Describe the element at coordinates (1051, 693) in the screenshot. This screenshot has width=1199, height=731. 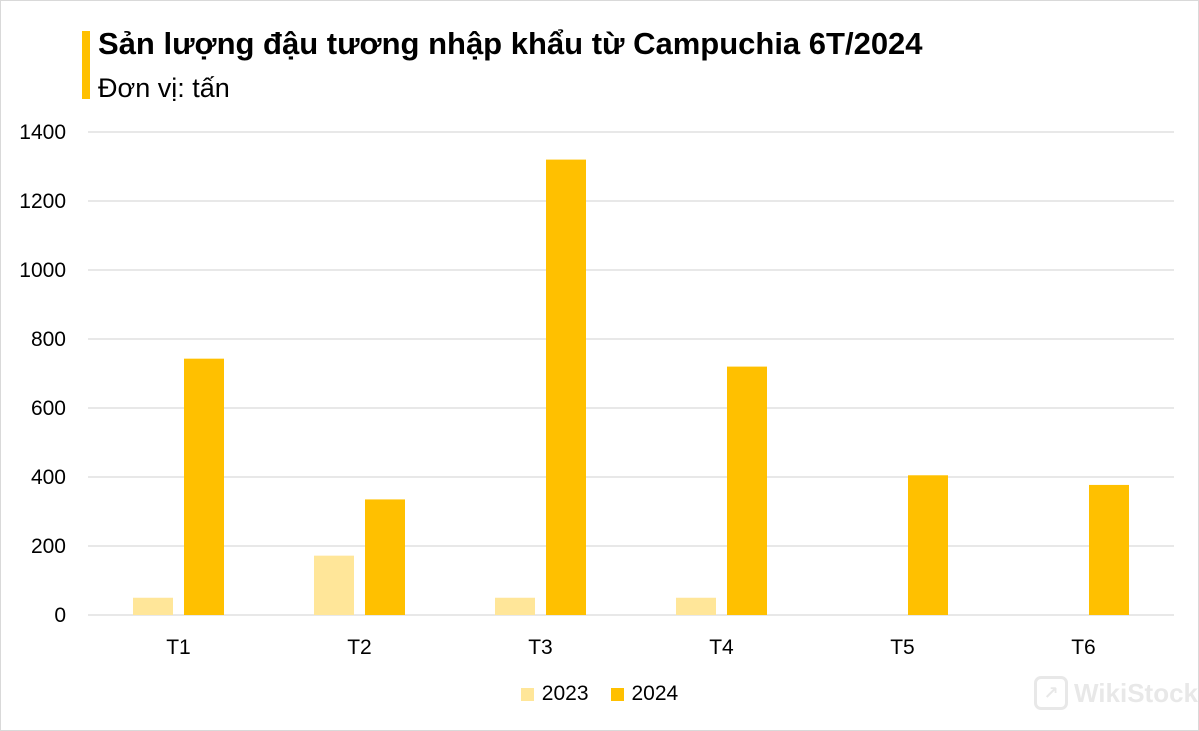
I see `wikistock-logo-icon: ↗` at that location.